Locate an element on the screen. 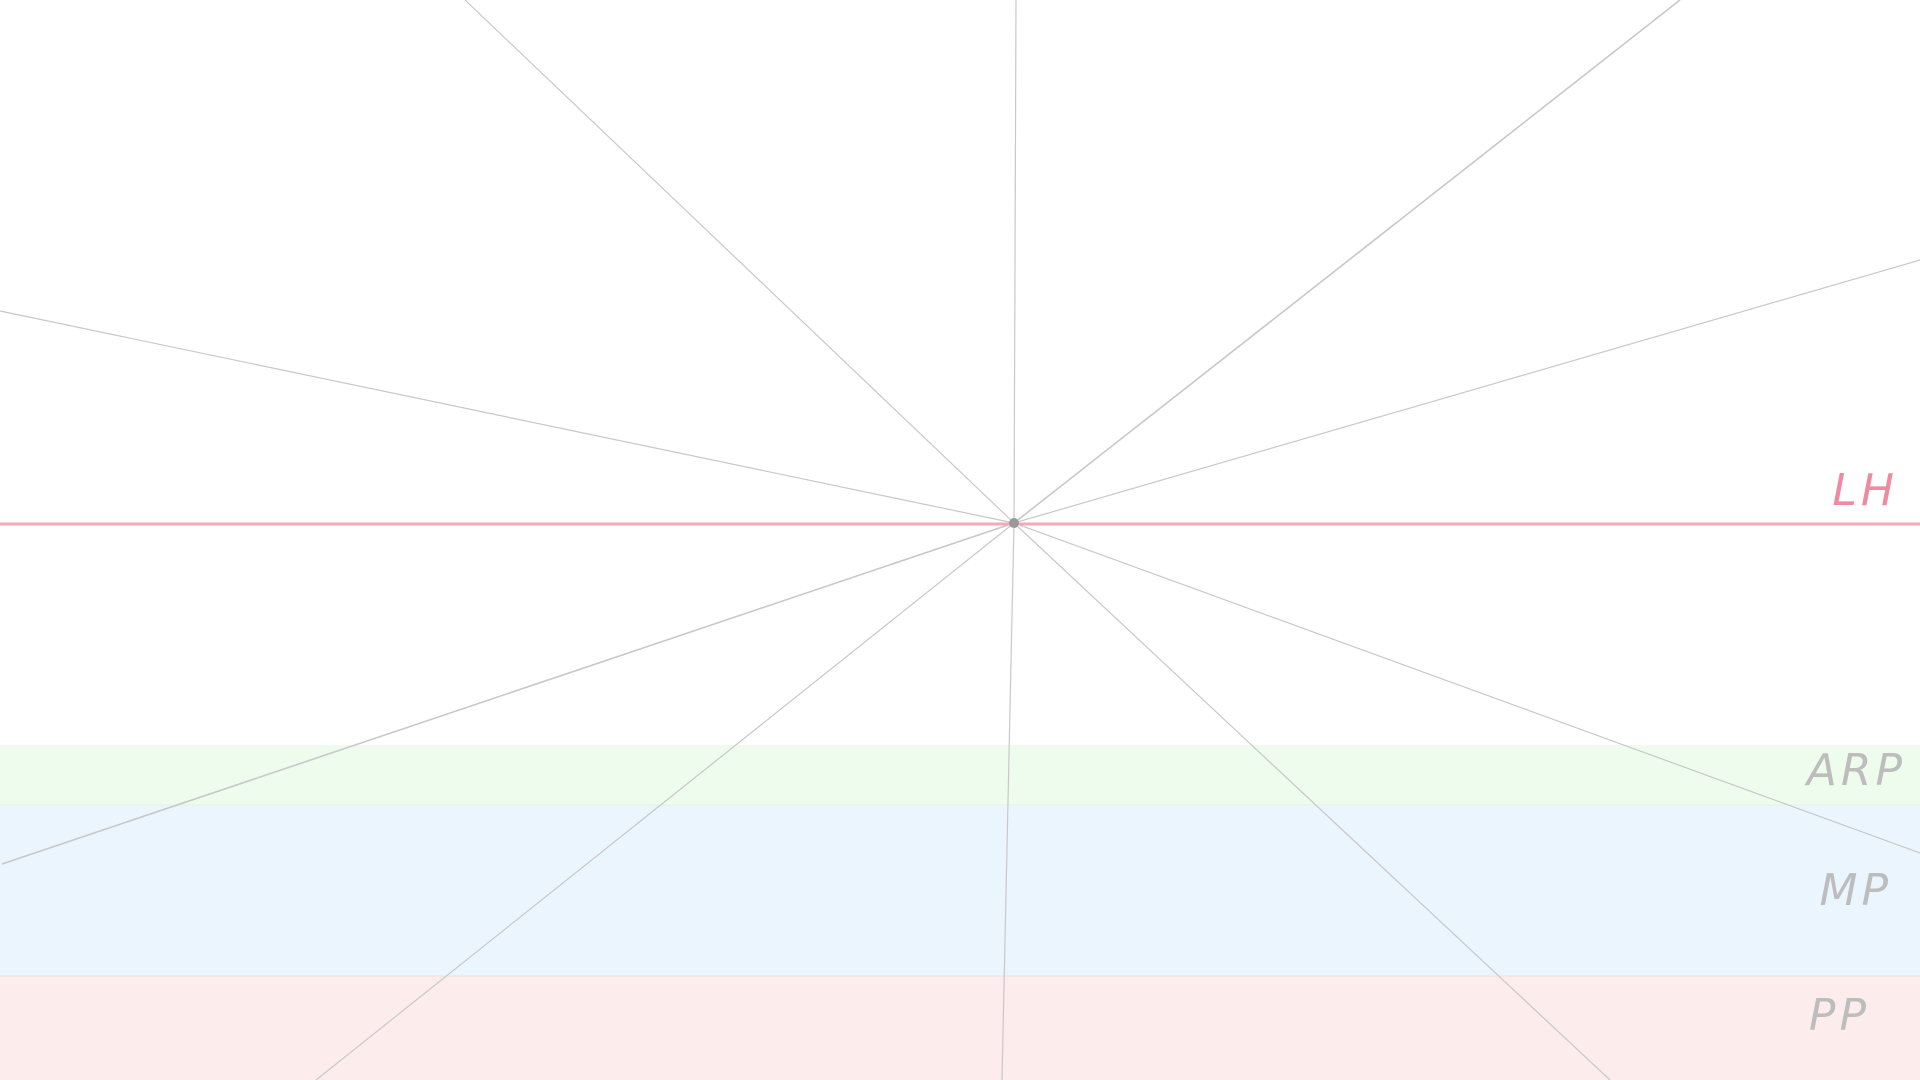 The height and width of the screenshot is (1080, 1920). horizon-label: LH is located at coordinates (1865, 490).